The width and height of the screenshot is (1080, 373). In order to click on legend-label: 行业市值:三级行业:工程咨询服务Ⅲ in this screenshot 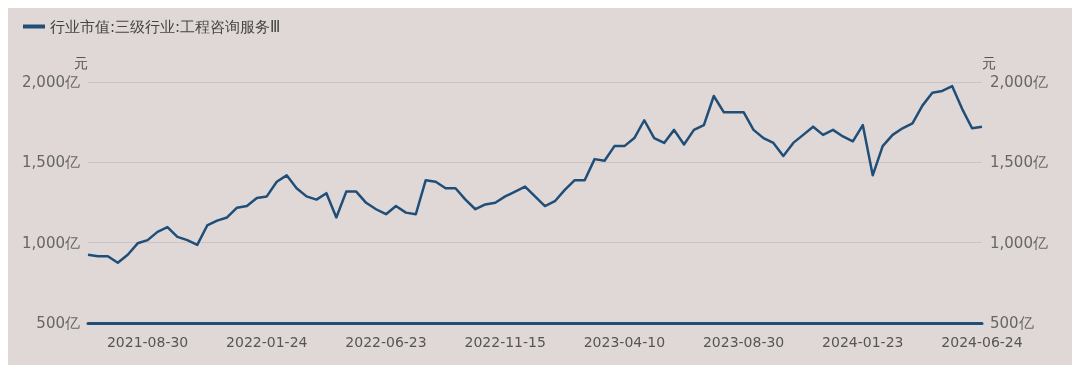, I will do `click(165, 26)`.